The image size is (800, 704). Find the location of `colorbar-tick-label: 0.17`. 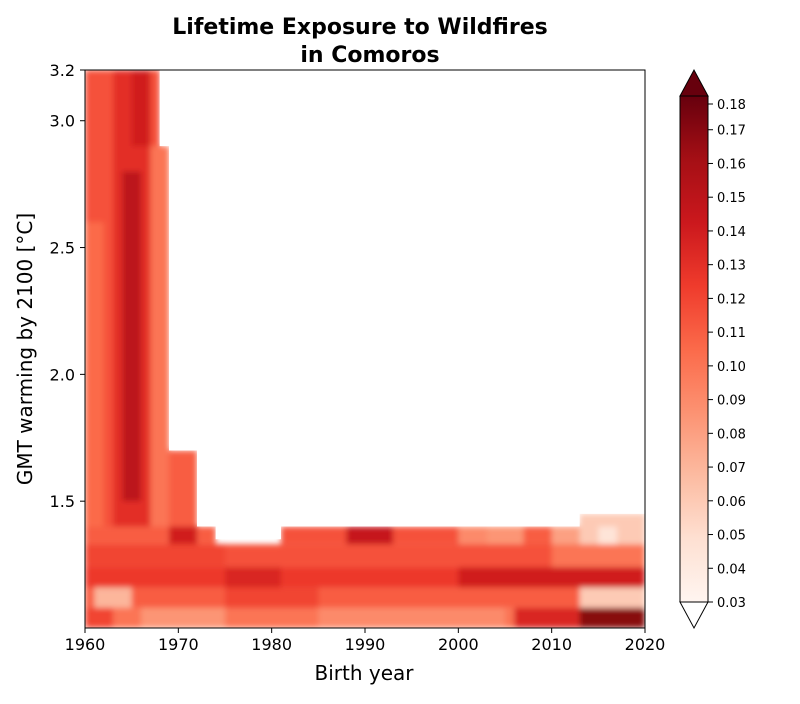

colorbar-tick-label: 0.17 is located at coordinates (731, 131).